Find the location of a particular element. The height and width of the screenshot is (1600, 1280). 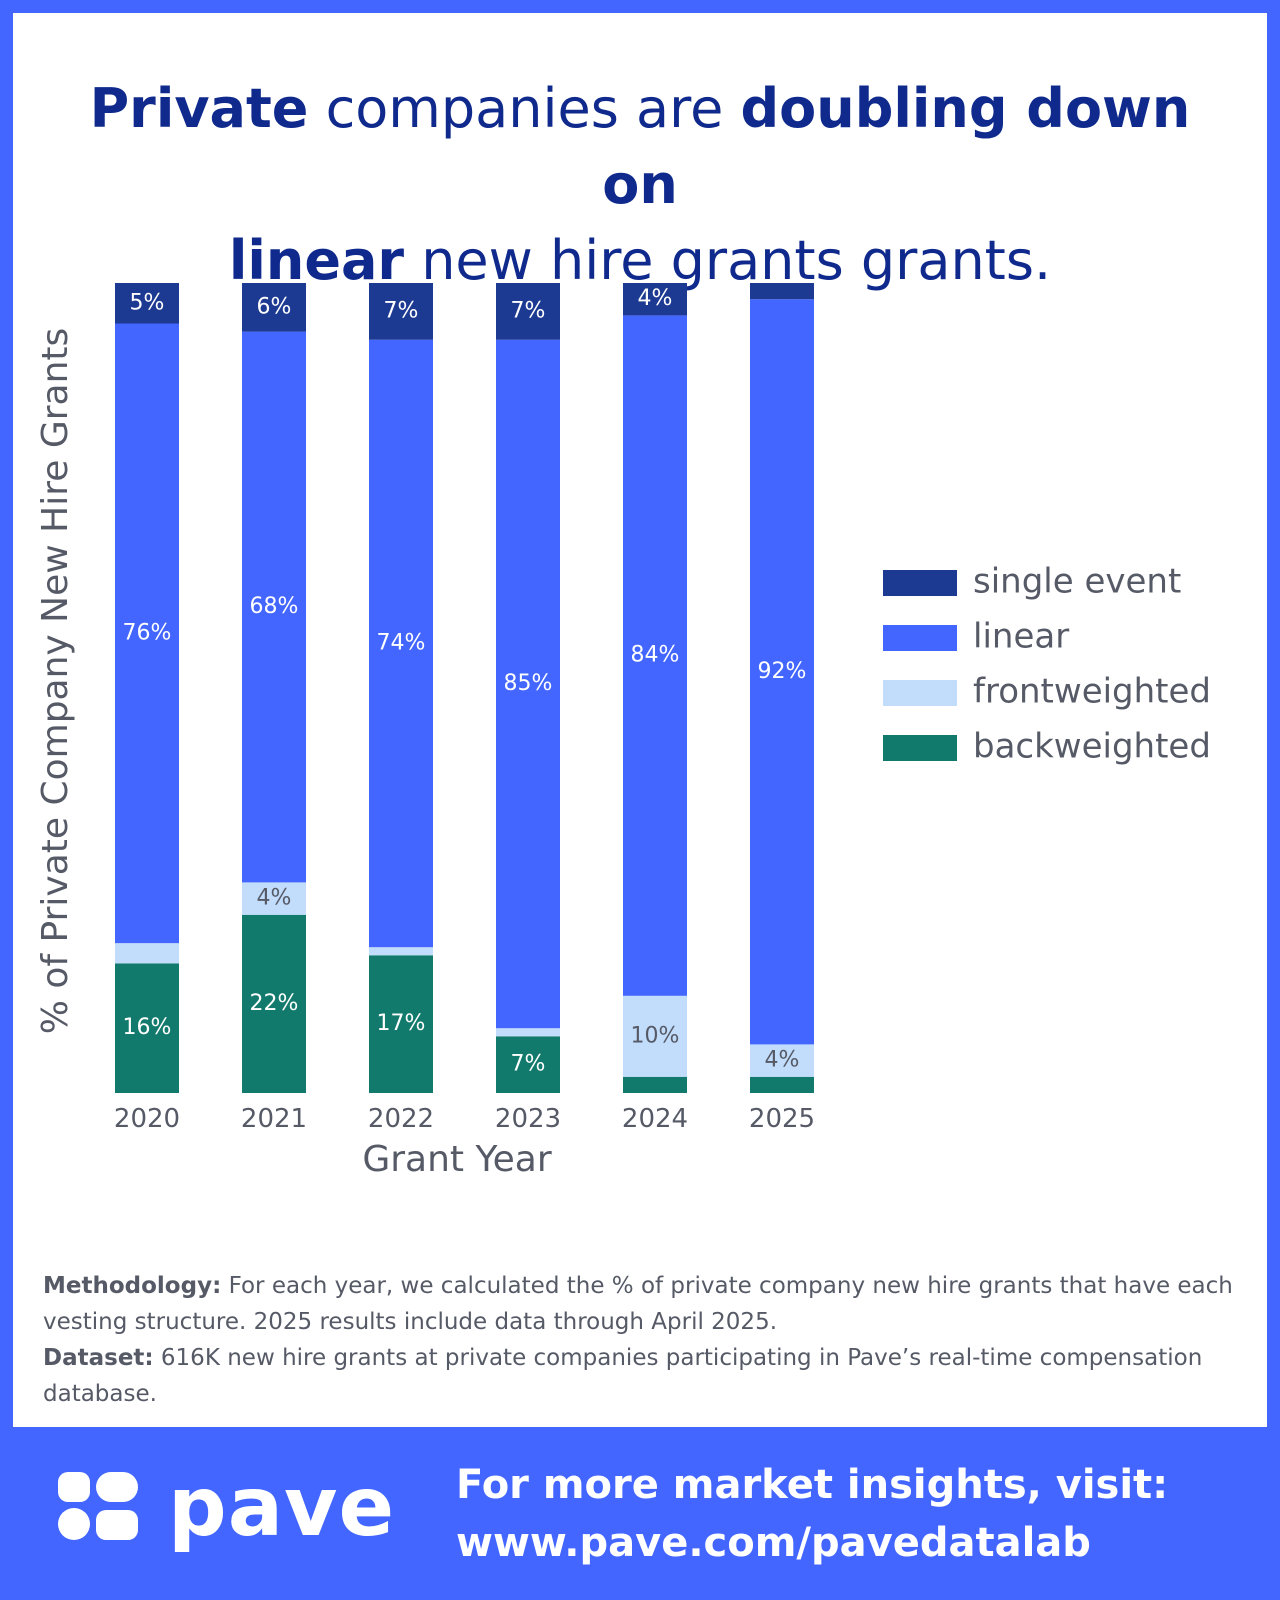

bar-linear-2020 is located at coordinates (147, 633).